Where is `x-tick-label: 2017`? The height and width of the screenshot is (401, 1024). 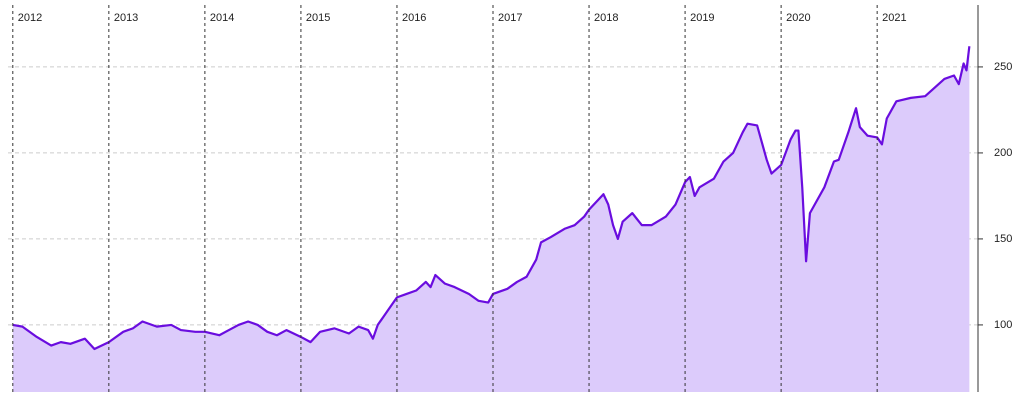 x-tick-label: 2017 is located at coordinates (510, 18).